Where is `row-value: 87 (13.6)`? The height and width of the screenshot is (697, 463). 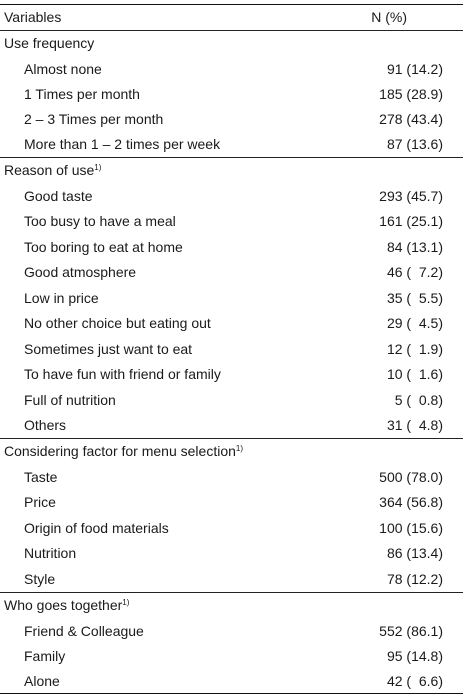
row-value: 87 (13.6) is located at coordinates (414, 144).